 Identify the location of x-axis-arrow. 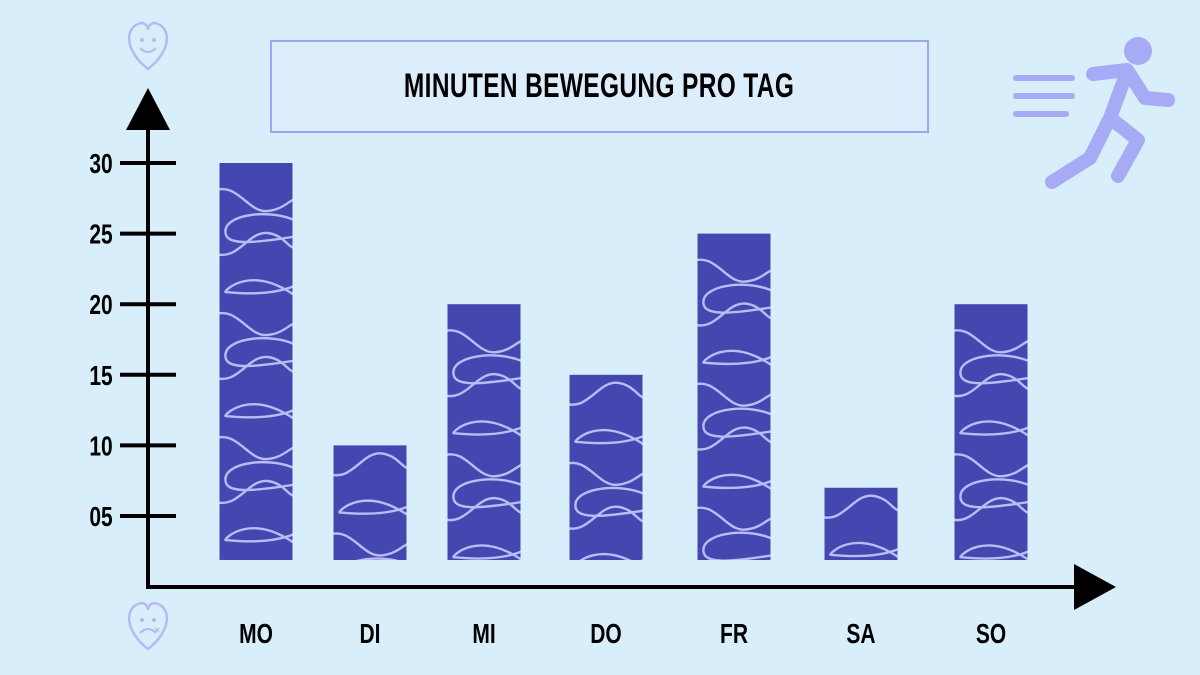
(1095, 587).